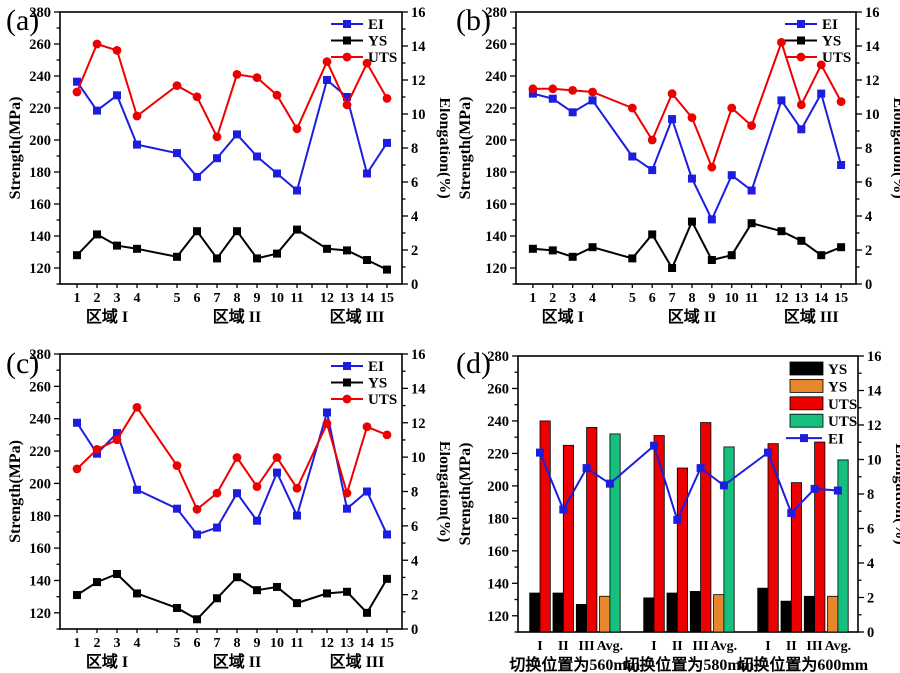  What do you see at coordinates (498, 584) in the screenshot?
I see `y-left-tick-label: 140` at bounding box center [498, 584].